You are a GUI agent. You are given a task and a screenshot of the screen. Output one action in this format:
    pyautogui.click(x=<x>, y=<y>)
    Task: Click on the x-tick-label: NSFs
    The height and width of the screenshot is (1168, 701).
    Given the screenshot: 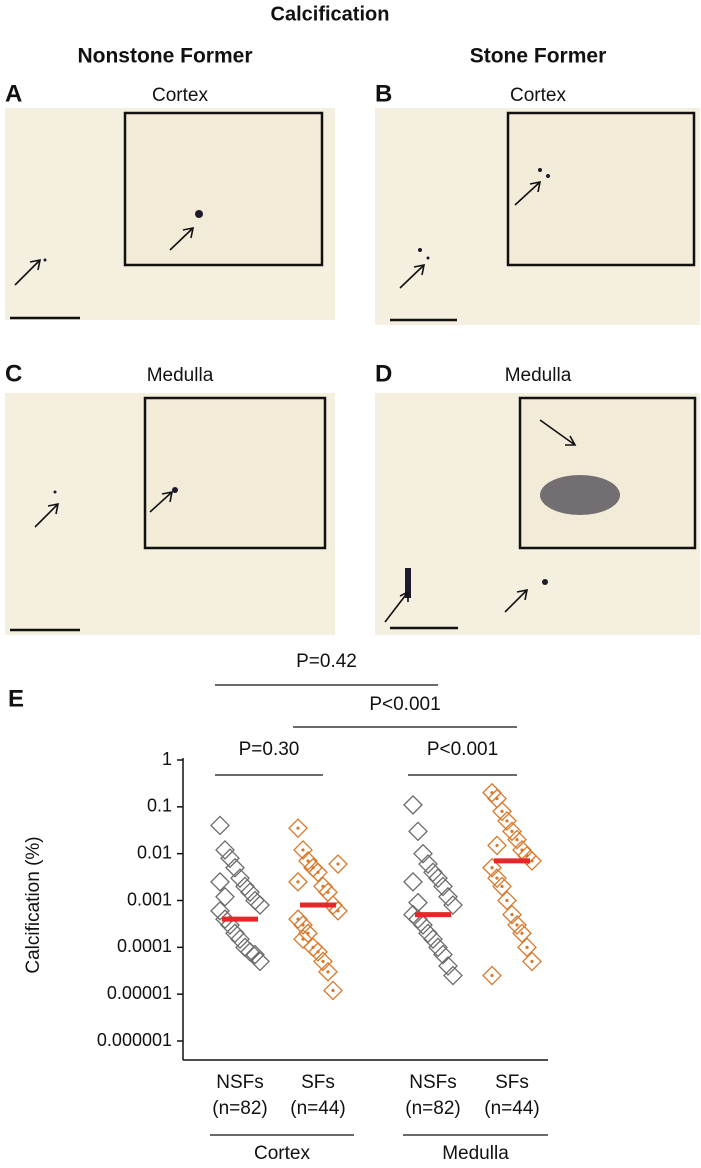 What is the action you would take?
    pyautogui.click(x=240, y=1082)
    